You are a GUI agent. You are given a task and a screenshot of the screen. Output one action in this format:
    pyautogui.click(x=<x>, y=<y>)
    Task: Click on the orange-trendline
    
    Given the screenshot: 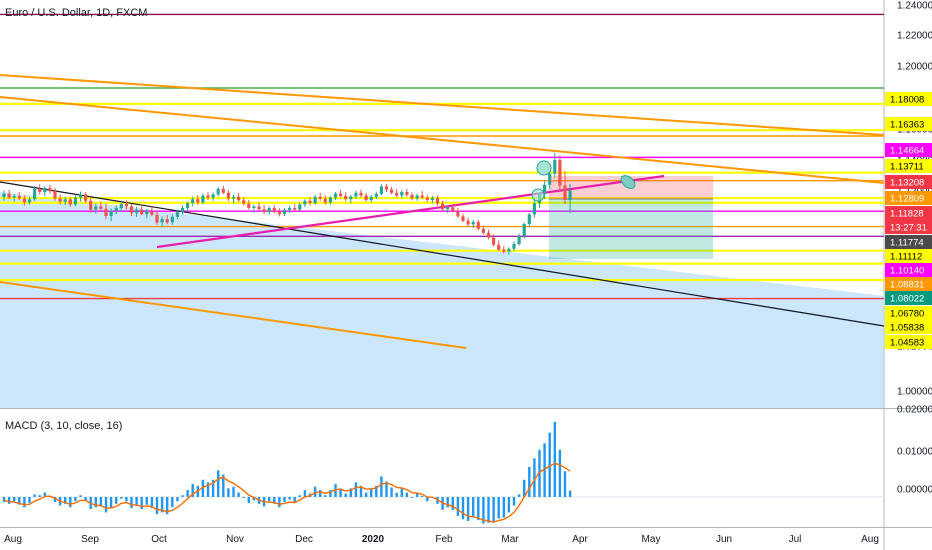 What is the action you would take?
    pyautogui.click(x=233, y=315)
    